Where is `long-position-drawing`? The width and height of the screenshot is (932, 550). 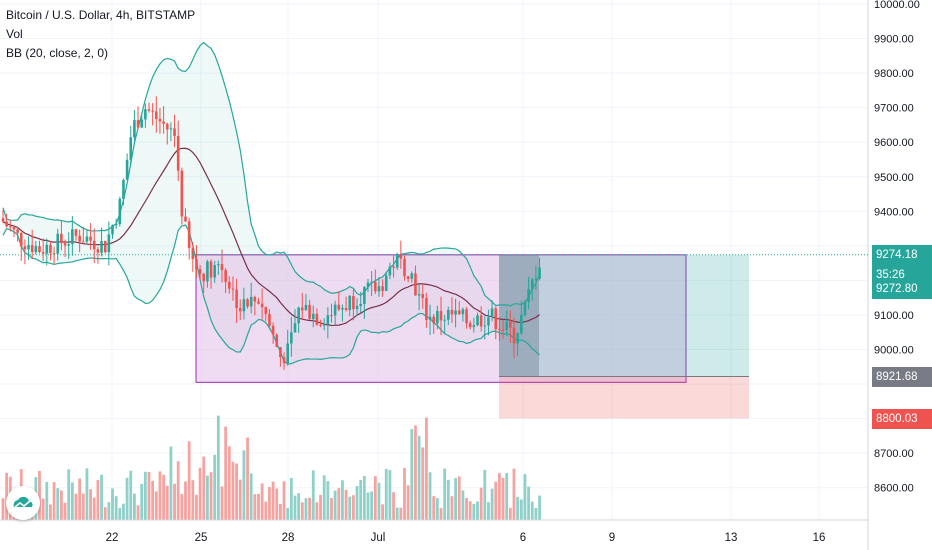 long-position-drawing is located at coordinates (624, 336).